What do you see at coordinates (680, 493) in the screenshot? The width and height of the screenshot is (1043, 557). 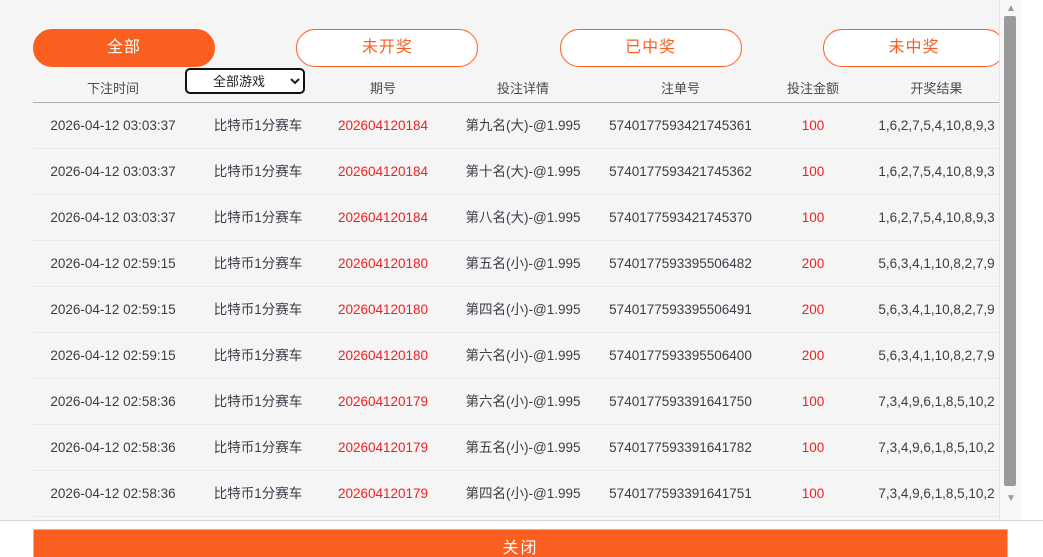 I see `cell-order: 5740177593391641751` at bounding box center [680, 493].